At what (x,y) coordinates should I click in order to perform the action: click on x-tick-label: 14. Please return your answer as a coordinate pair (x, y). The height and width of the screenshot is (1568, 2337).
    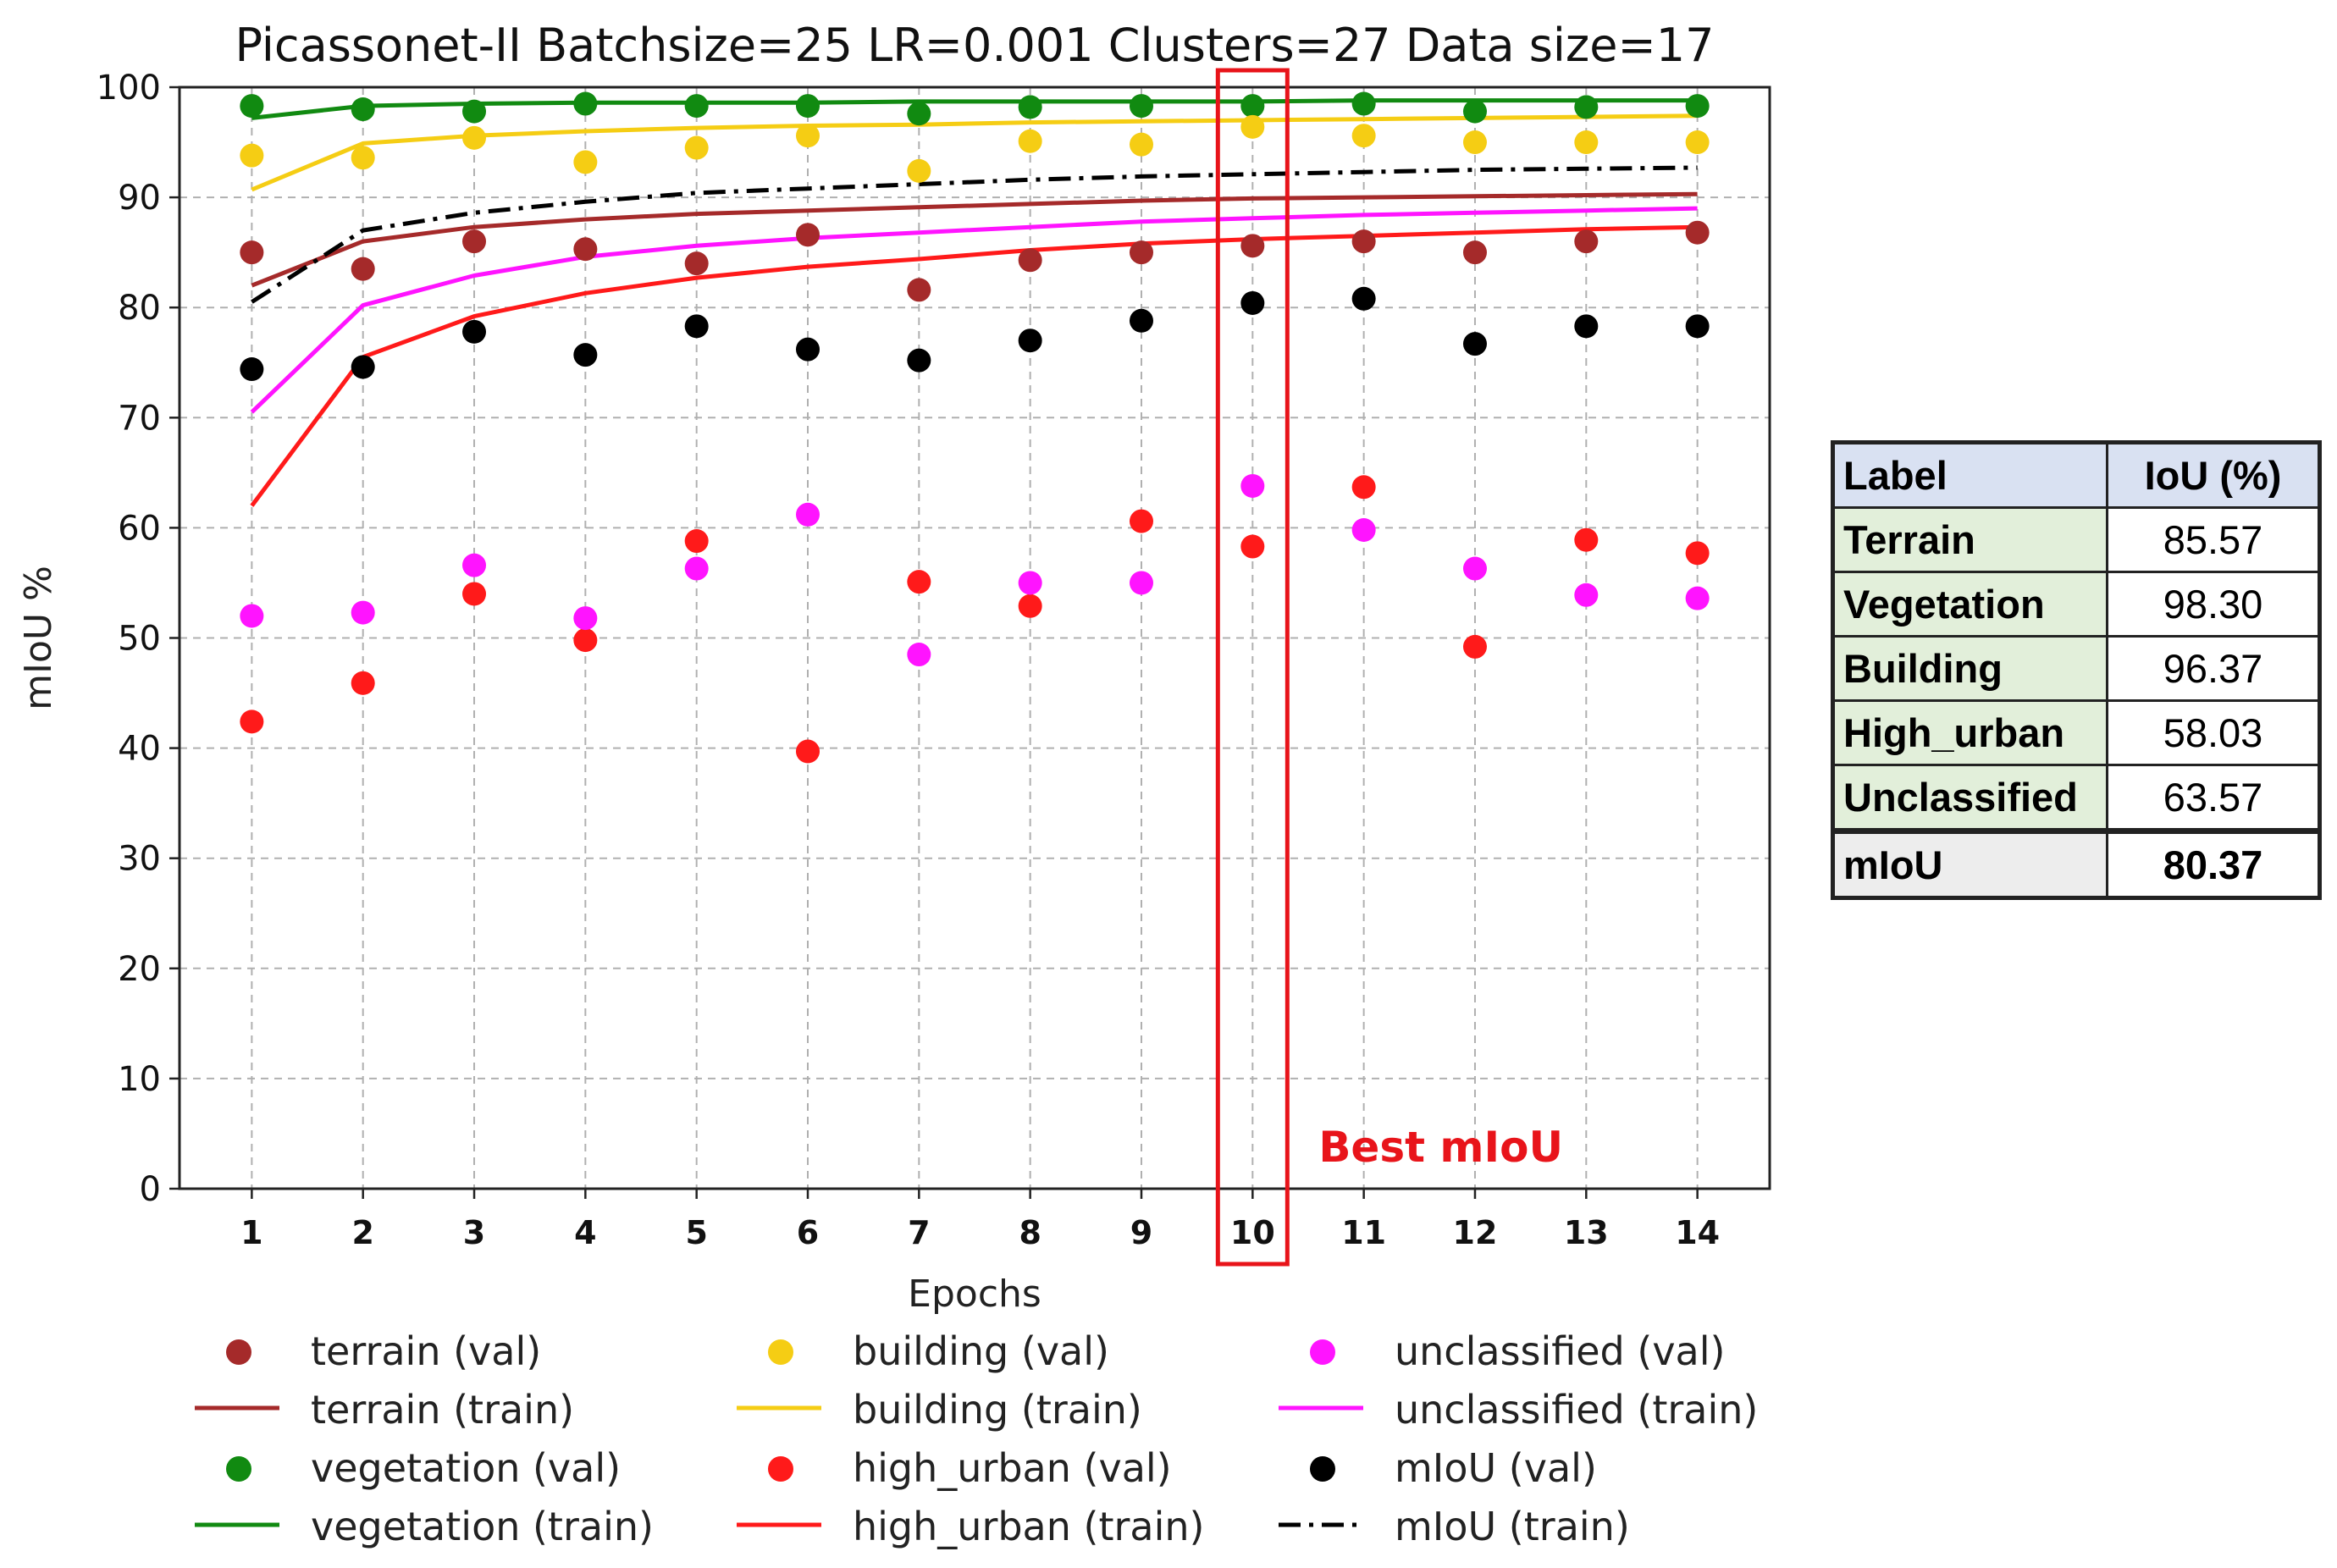
    Looking at the image, I should click on (1698, 1232).